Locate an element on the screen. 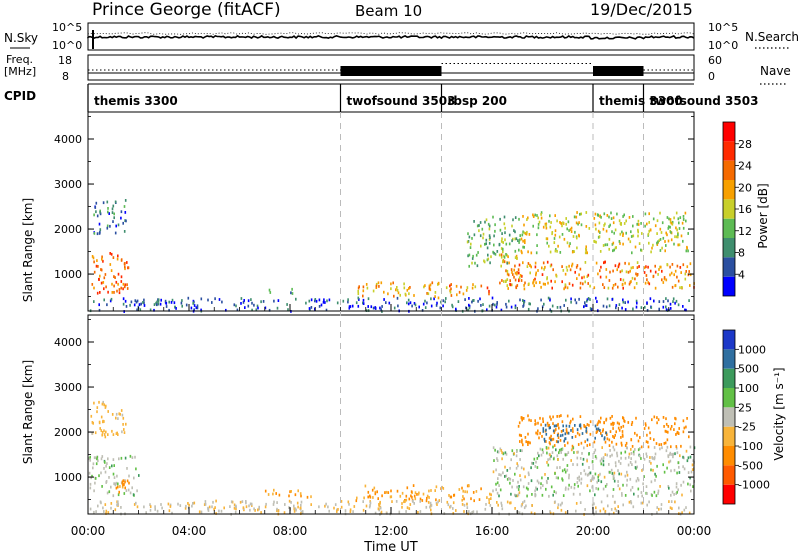 This screenshot has height=554, width=800. xaxis-tick-label: 16:00 is located at coordinates (492, 531).